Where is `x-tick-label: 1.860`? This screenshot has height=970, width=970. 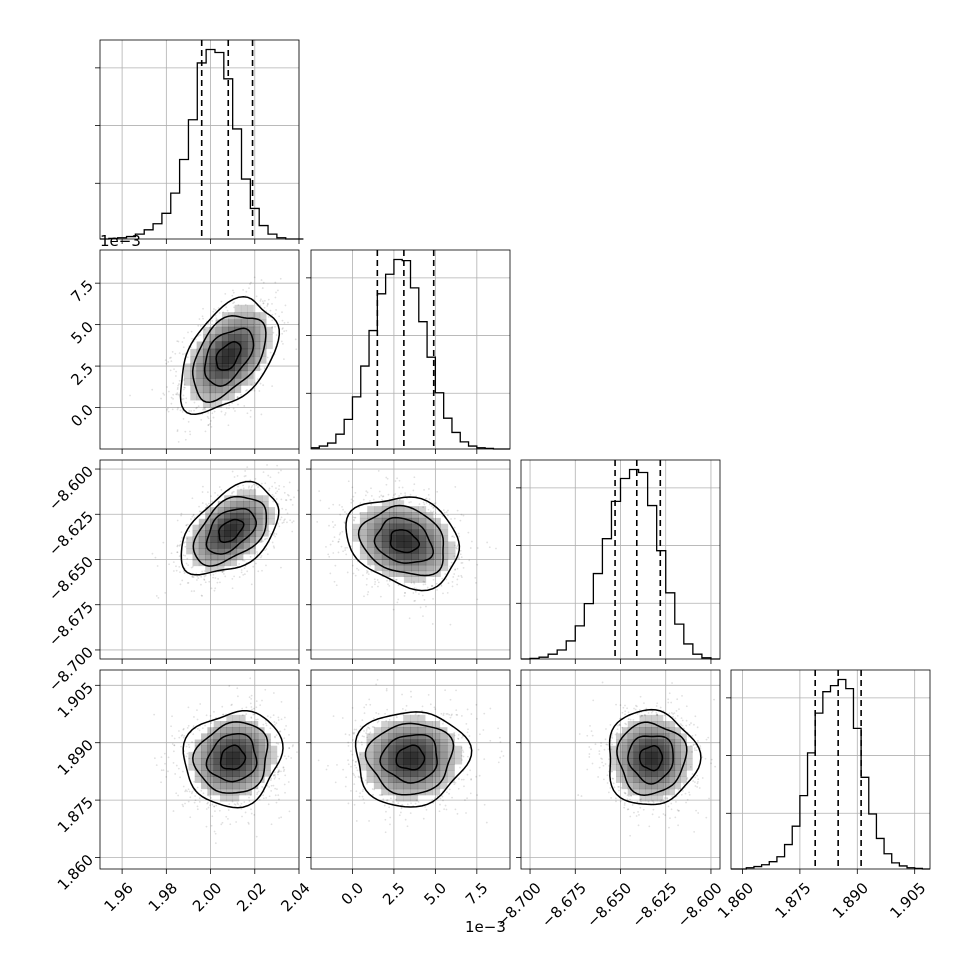 x-tick-label: 1.860 is located at coordinates (735, 900).